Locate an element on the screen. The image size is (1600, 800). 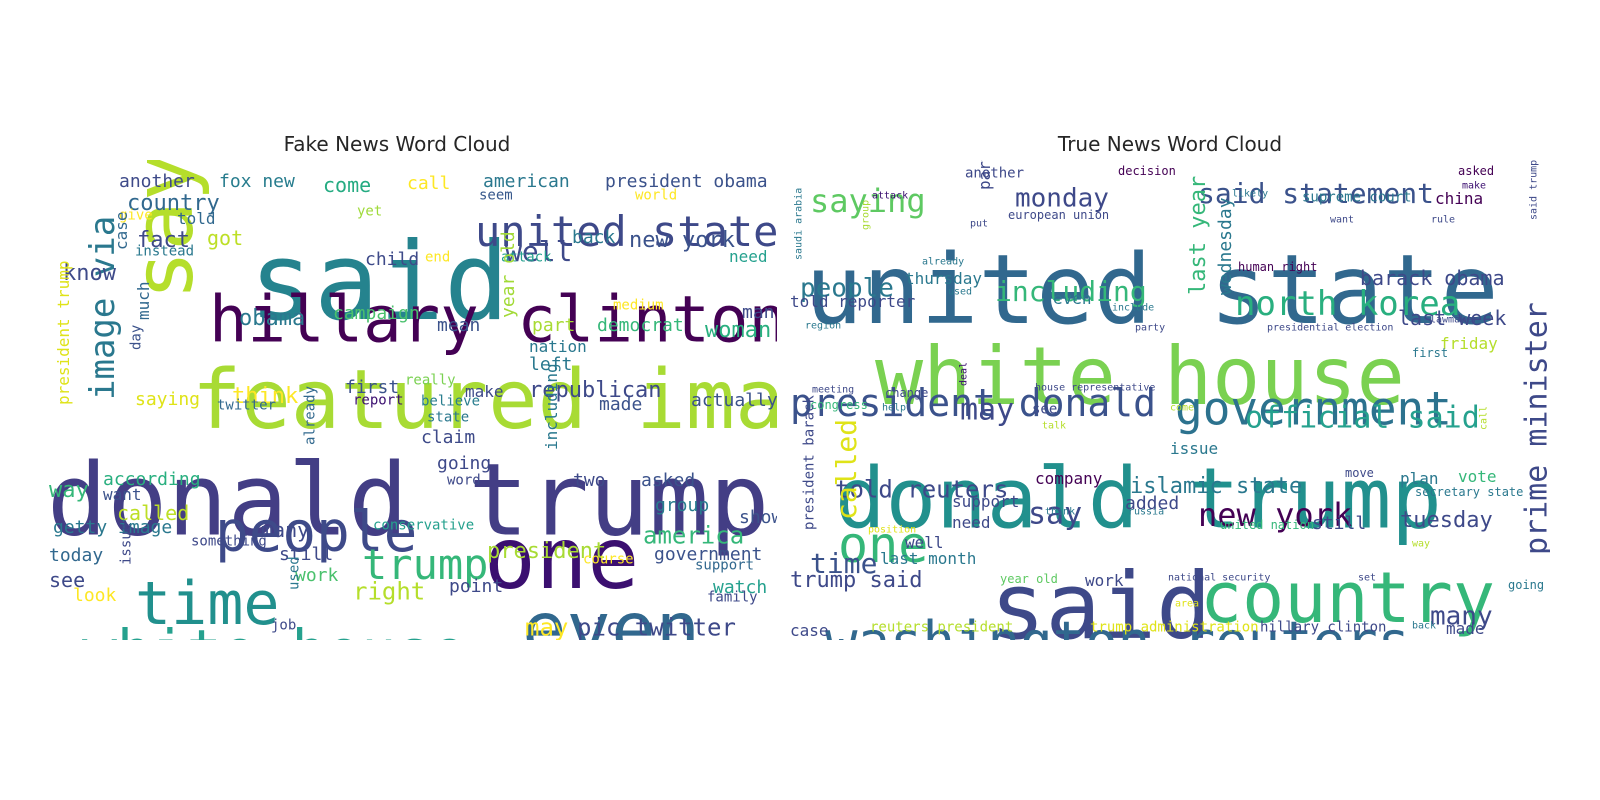
cloud-word: featured image is located at coordinates (484, 400).